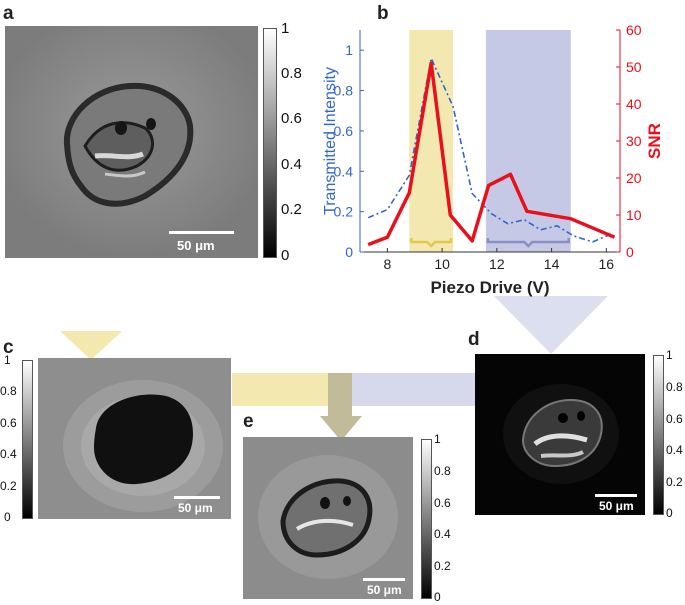 The height and width of the screenshot is (605, 685). What do you see at coordinates (674, 387) in the screenshot?
I see `colorbar-d-tick: 0.8` at bounding box center [674, 387].